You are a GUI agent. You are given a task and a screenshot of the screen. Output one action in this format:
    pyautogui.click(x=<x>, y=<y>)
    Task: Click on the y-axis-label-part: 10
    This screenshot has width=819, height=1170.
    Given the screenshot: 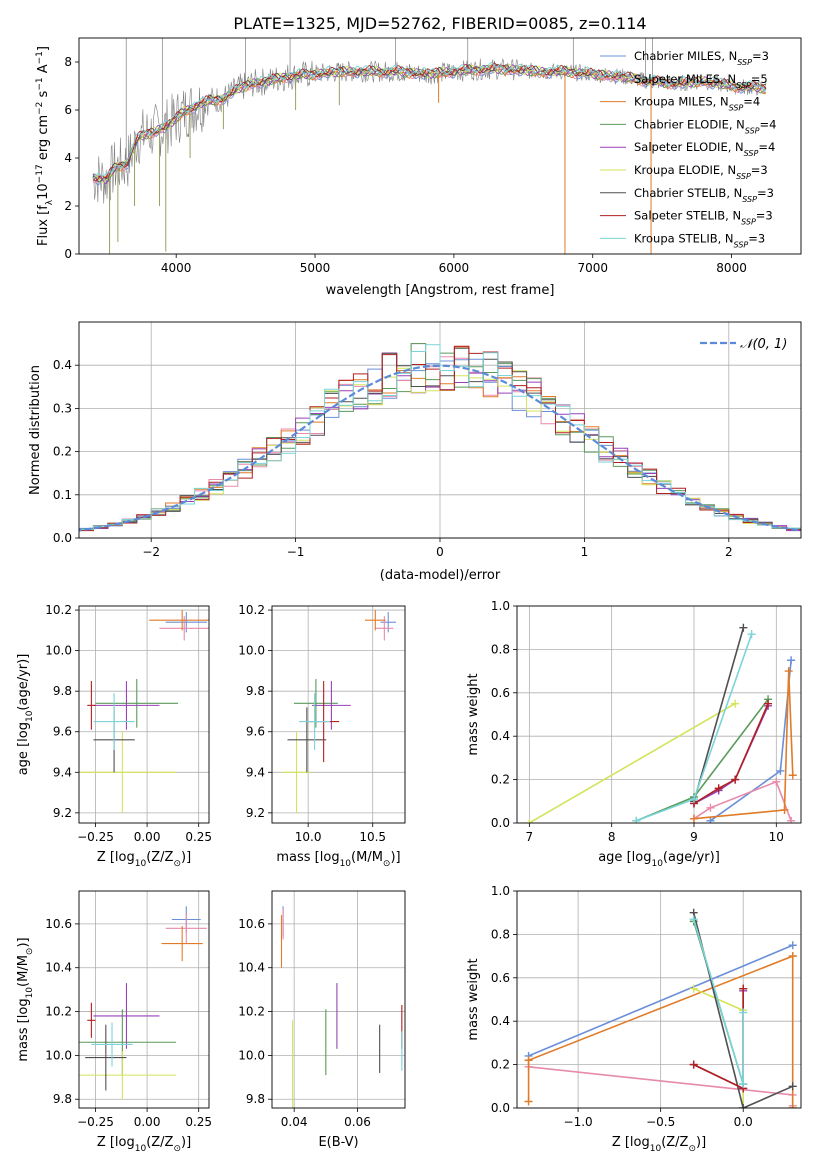 What is the action you would take?
    pyautogui.click(x=43, y=191)
    